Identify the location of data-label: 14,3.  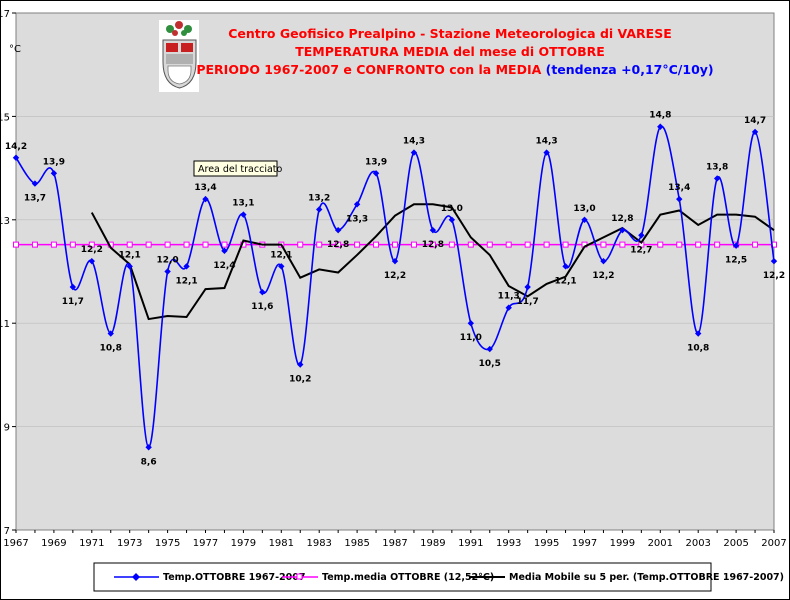
(414, 142).